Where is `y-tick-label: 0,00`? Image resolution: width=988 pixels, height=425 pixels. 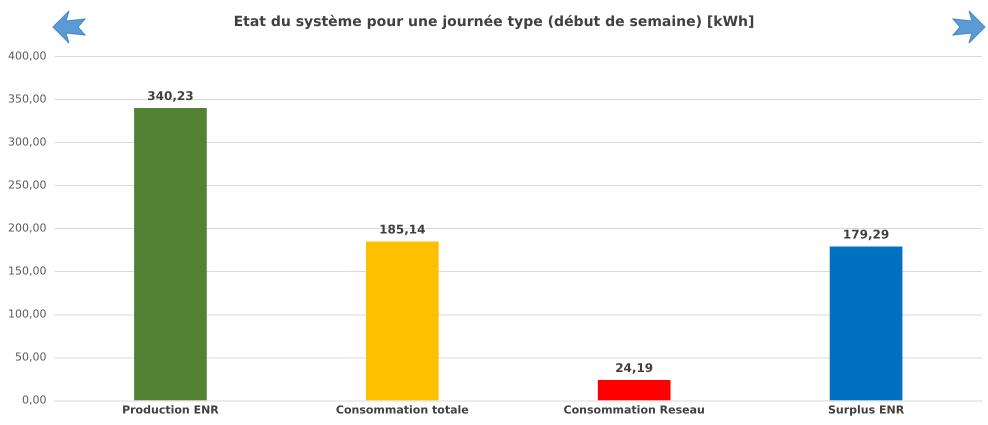 y-tick-label: 0,00 is located at coordinates (34, 400).